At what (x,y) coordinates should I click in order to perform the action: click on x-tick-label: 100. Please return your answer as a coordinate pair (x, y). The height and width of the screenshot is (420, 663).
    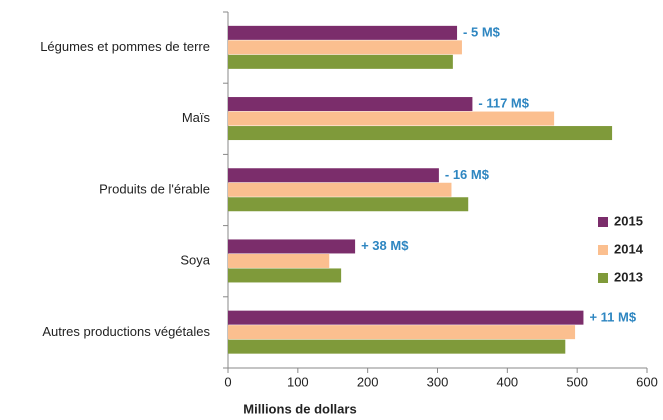
    Looking at the image, I should click on (298, 381).